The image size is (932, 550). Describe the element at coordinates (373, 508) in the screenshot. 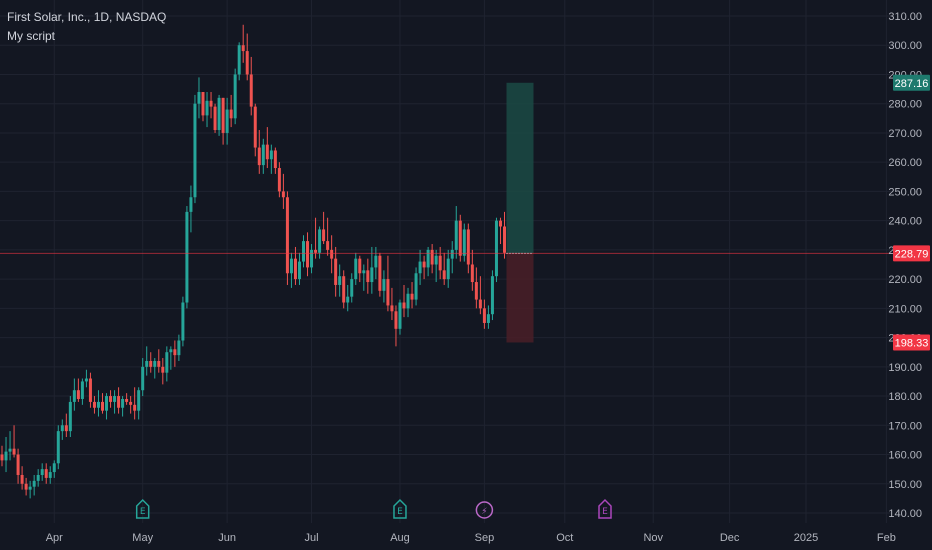

I see `event-markers: E E ⚡ E` at that location.